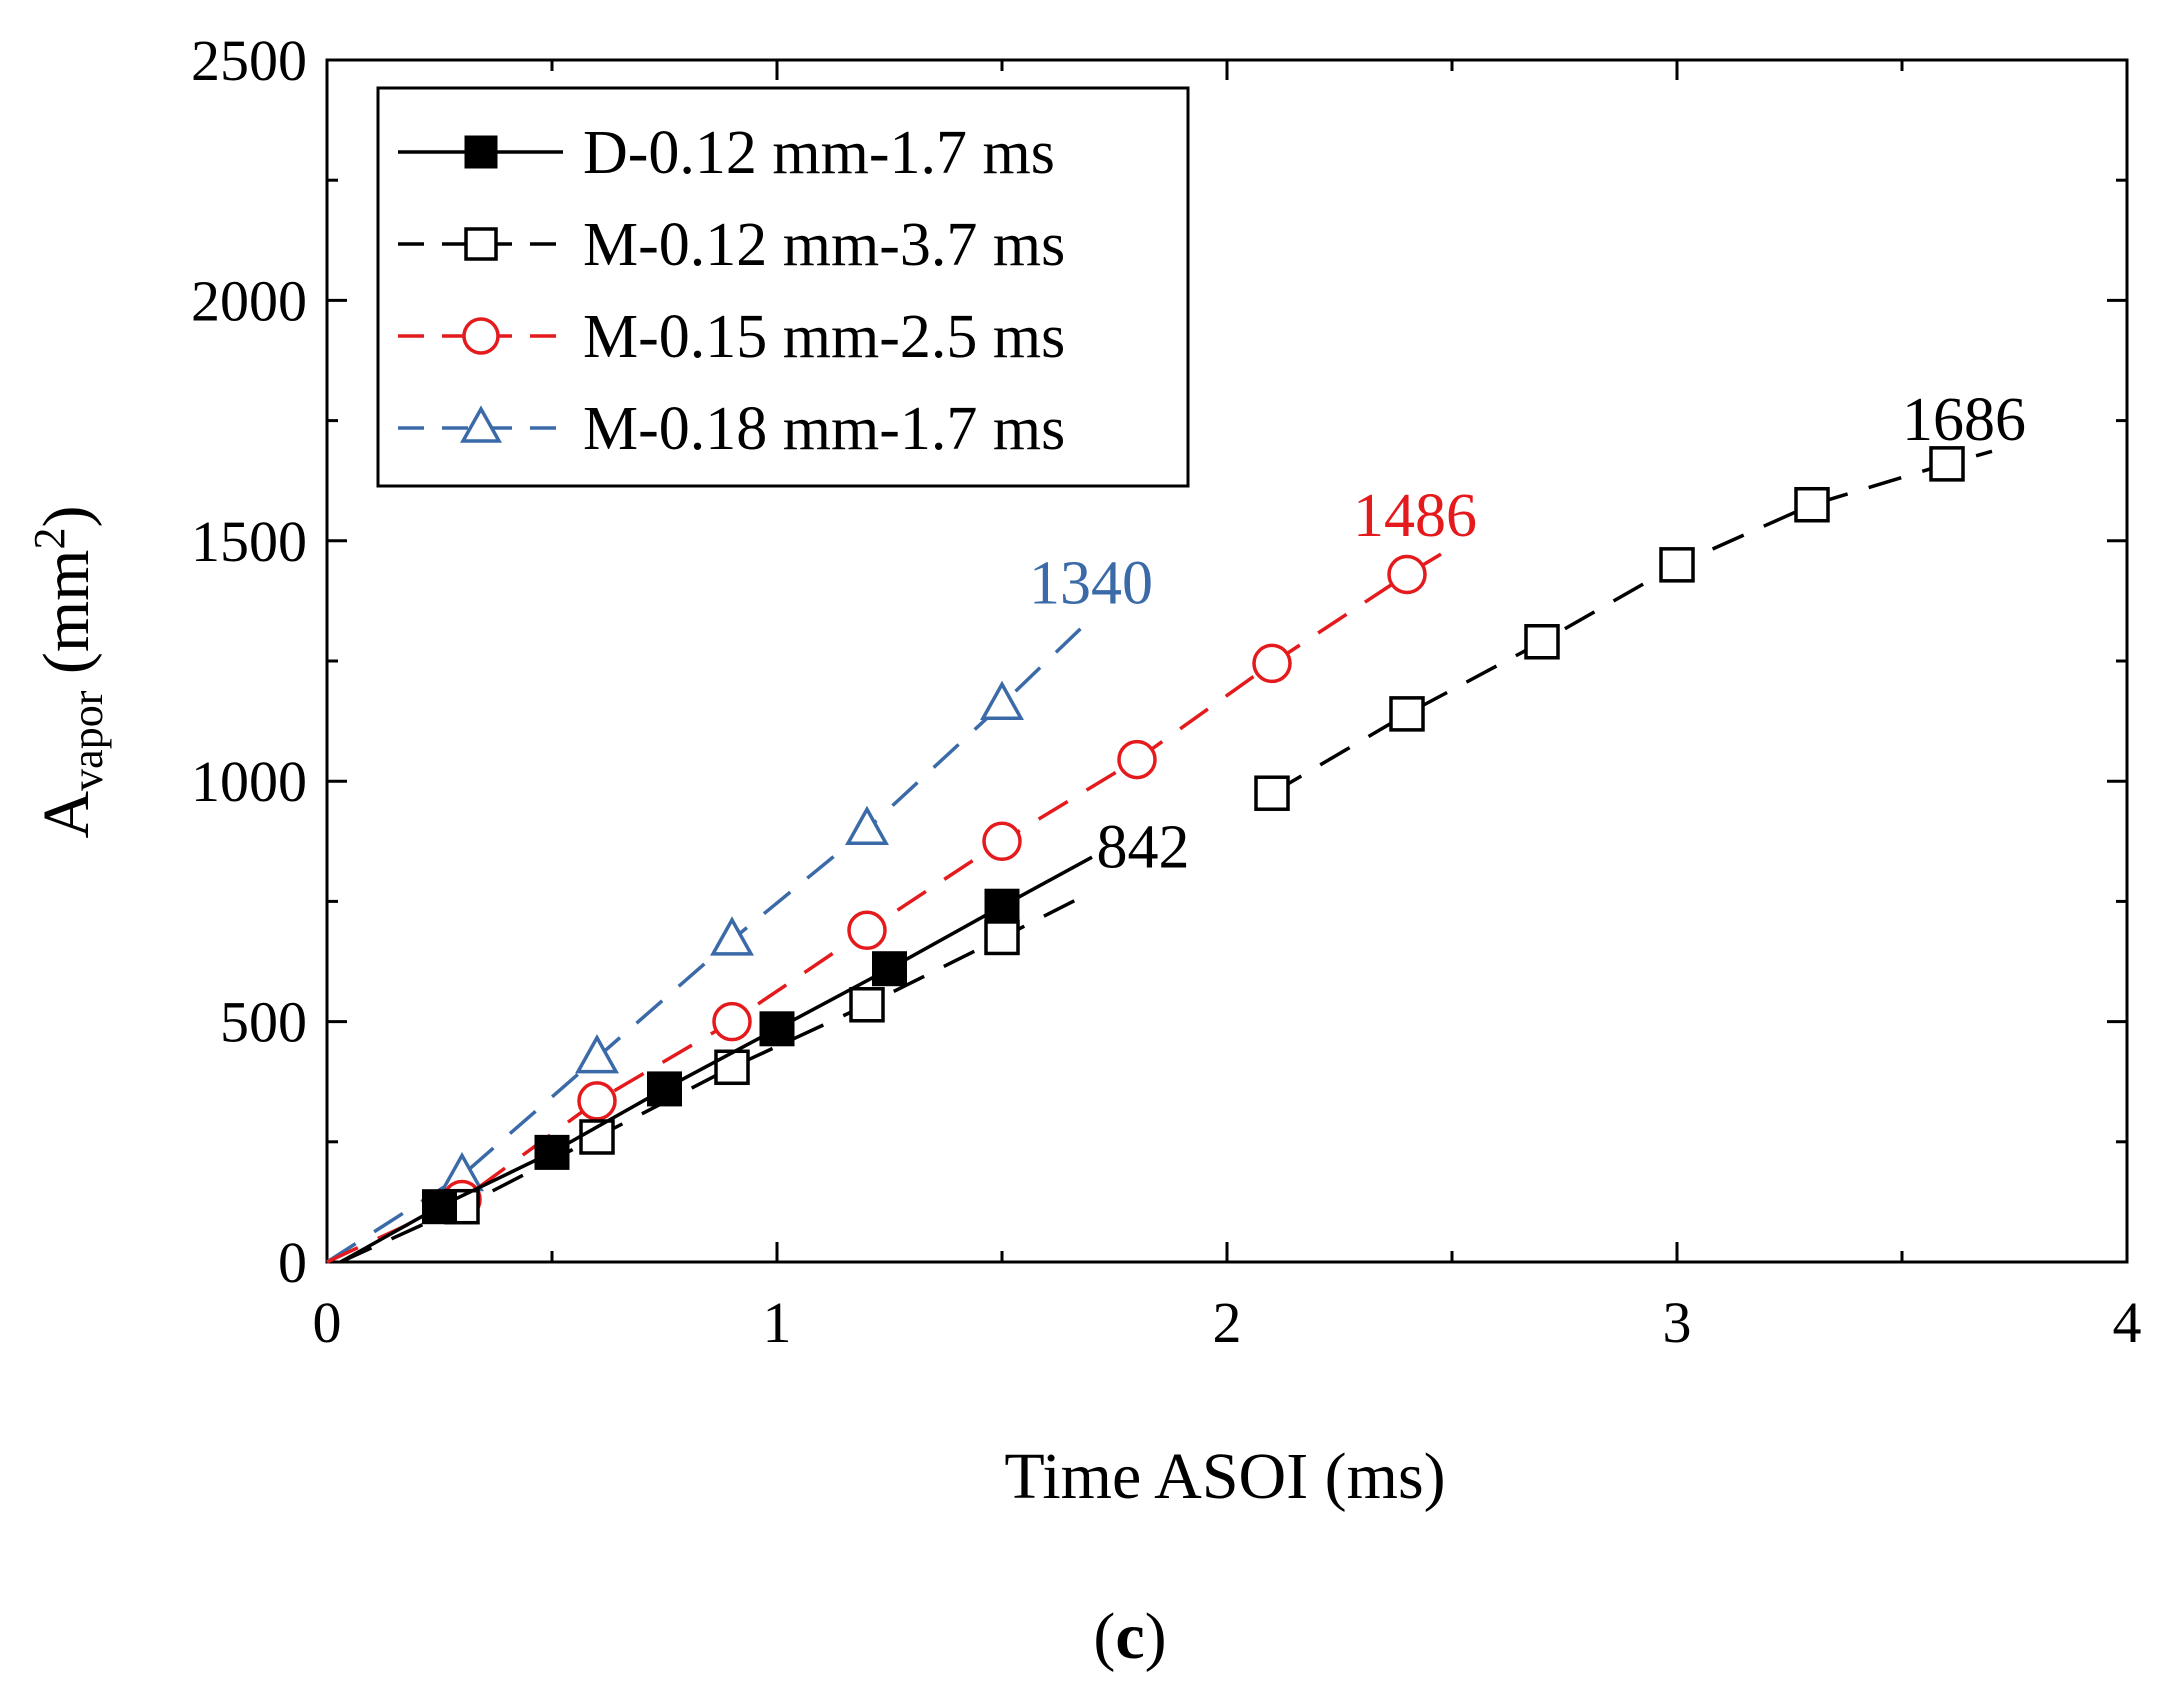 The height and width of the screenshot is (1688, 2165). I want to click on caption-letter: c, so click(1129, 1636).